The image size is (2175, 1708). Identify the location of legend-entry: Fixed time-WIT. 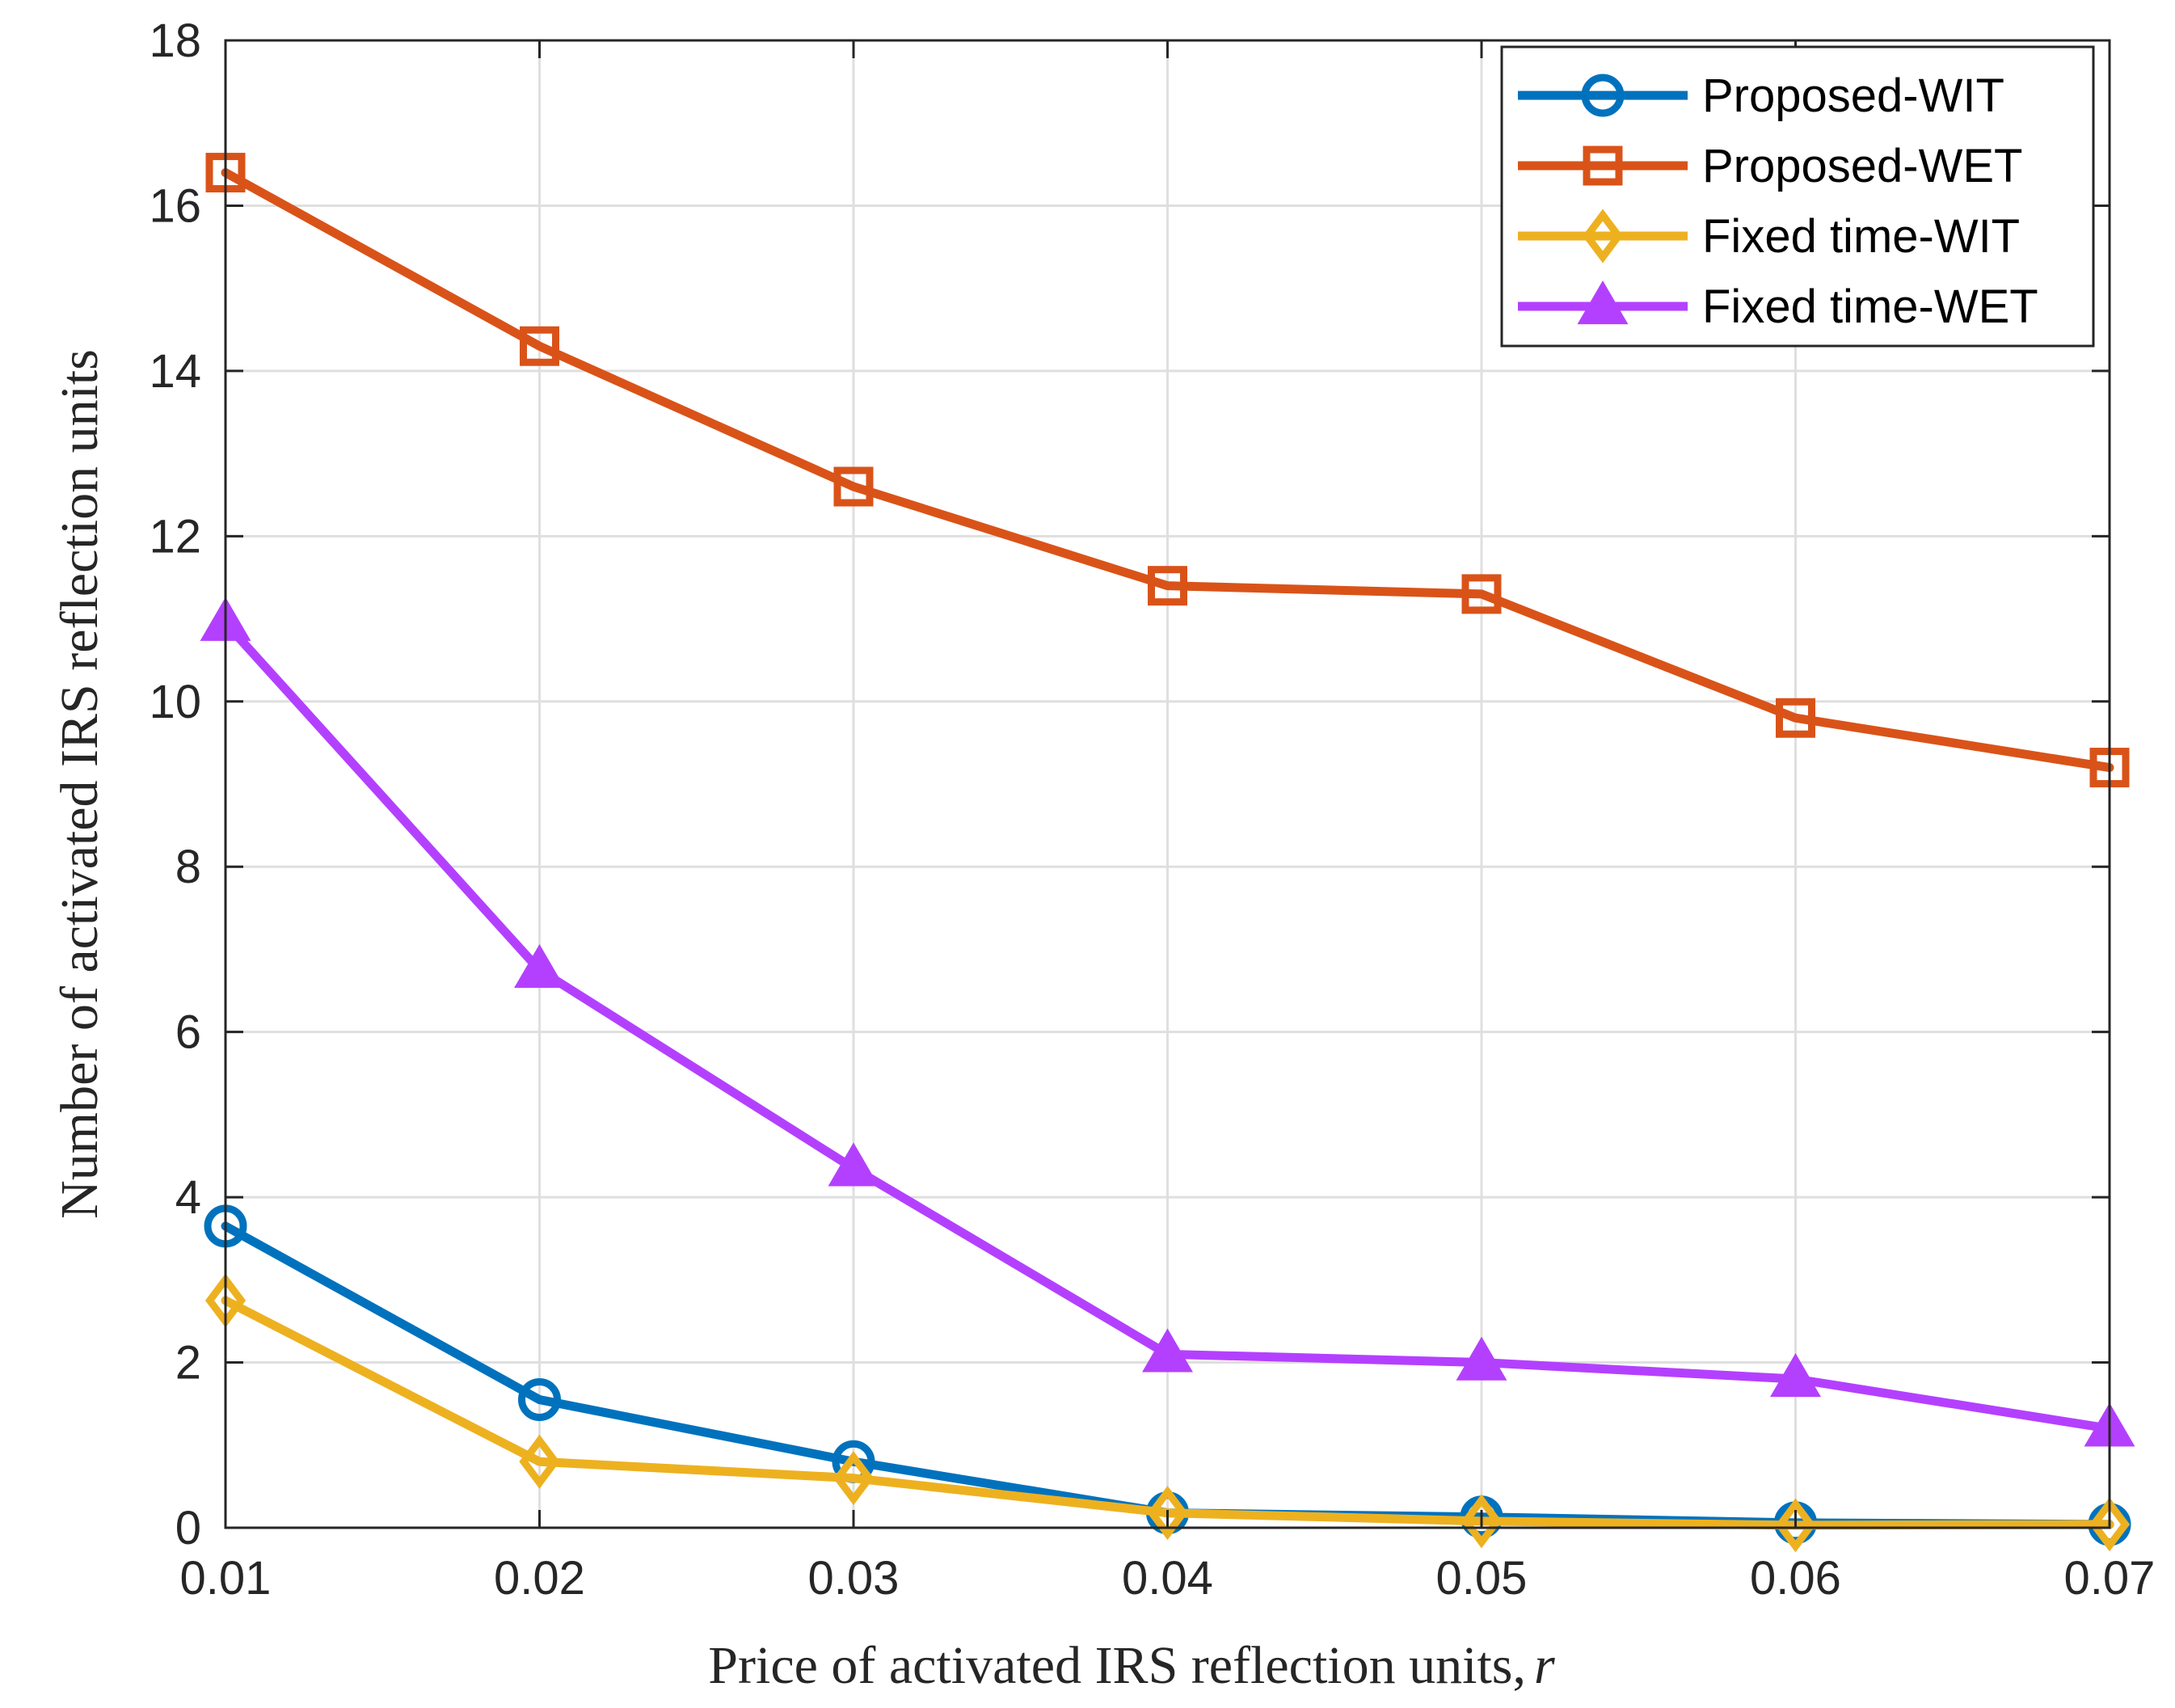
(1769, 236).